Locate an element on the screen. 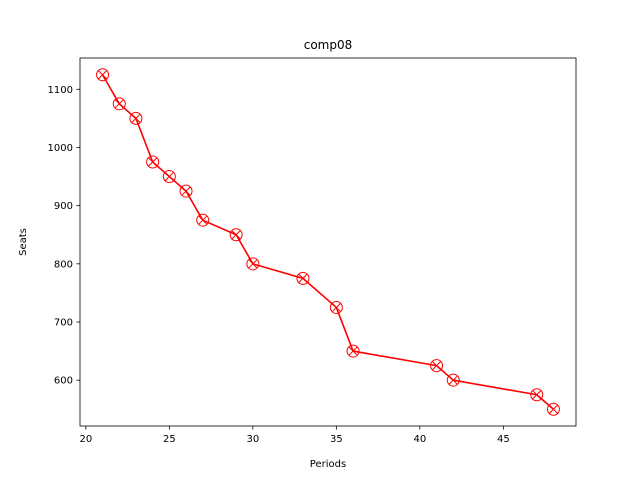  y-tick-label: 1100 is located at coordinates (60, 90).